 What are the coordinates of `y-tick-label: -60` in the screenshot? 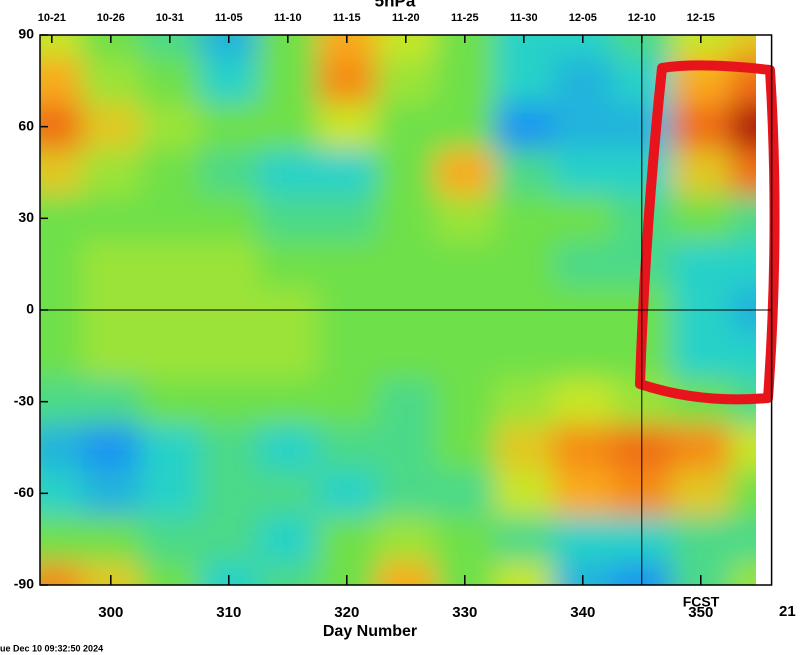 It's located at (24, 492).